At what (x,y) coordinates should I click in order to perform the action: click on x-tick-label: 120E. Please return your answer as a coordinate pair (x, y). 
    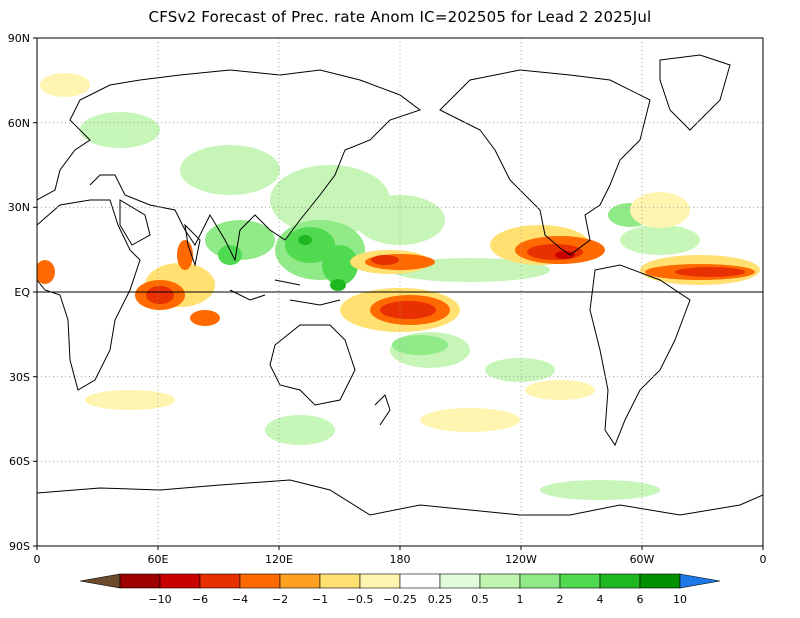
    Looking at the image, I should click on (279, 559).